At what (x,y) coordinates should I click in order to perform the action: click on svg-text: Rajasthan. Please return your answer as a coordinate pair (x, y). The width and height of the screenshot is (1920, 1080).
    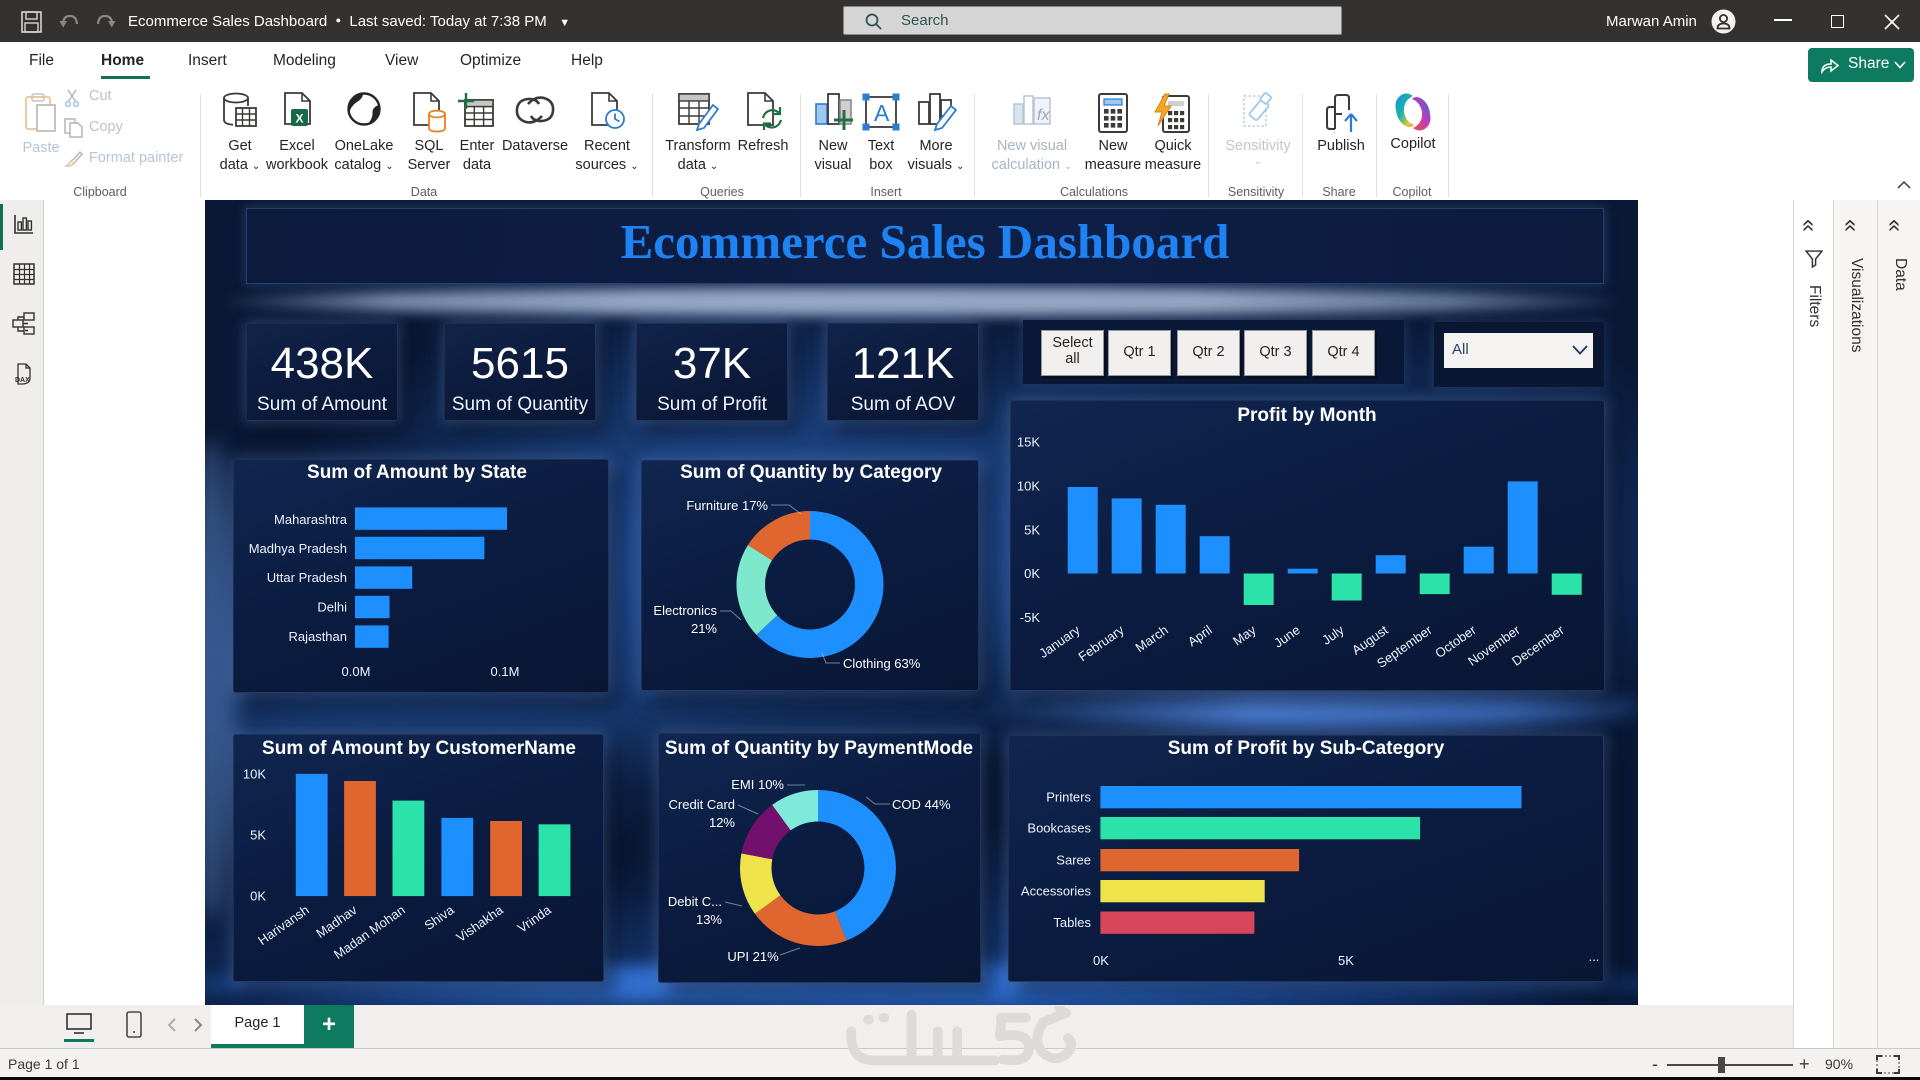
    Looking at the image, I should click on (317, 636).